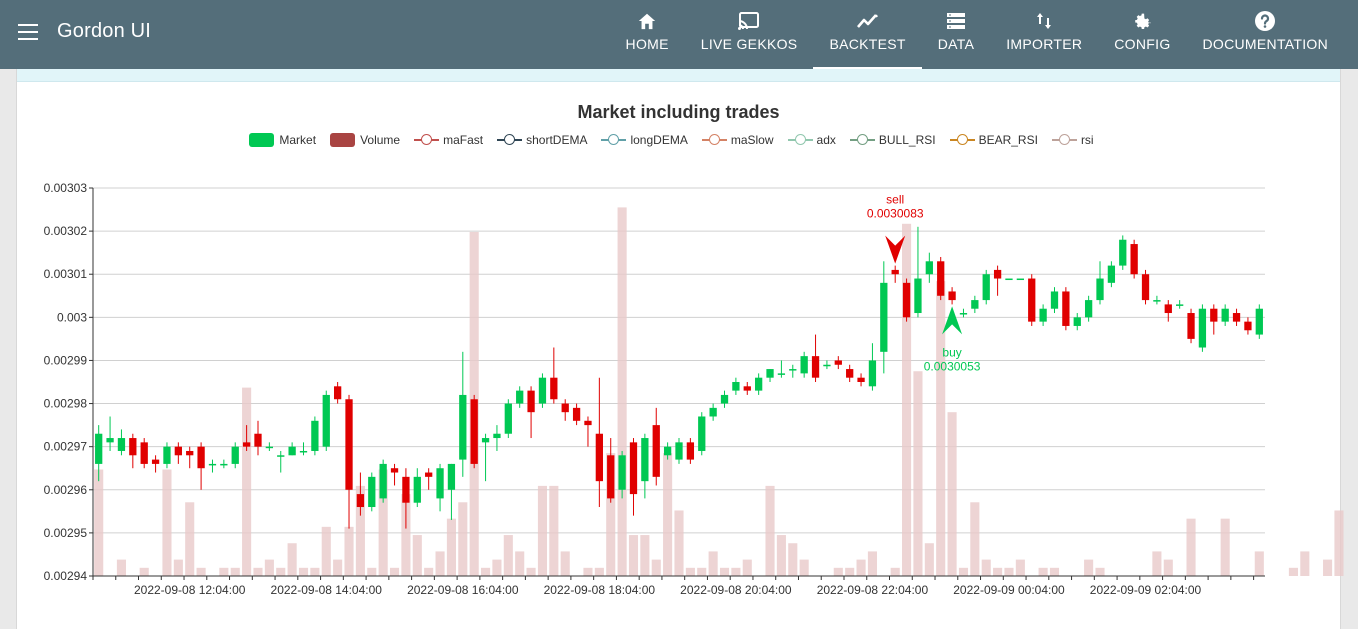 The width and height of the screenshot is (1358, 629). Describe the element at coordinates (542, 140) in the screenshot. I see `legend-item-shortdema: shortDEMA` at that location.